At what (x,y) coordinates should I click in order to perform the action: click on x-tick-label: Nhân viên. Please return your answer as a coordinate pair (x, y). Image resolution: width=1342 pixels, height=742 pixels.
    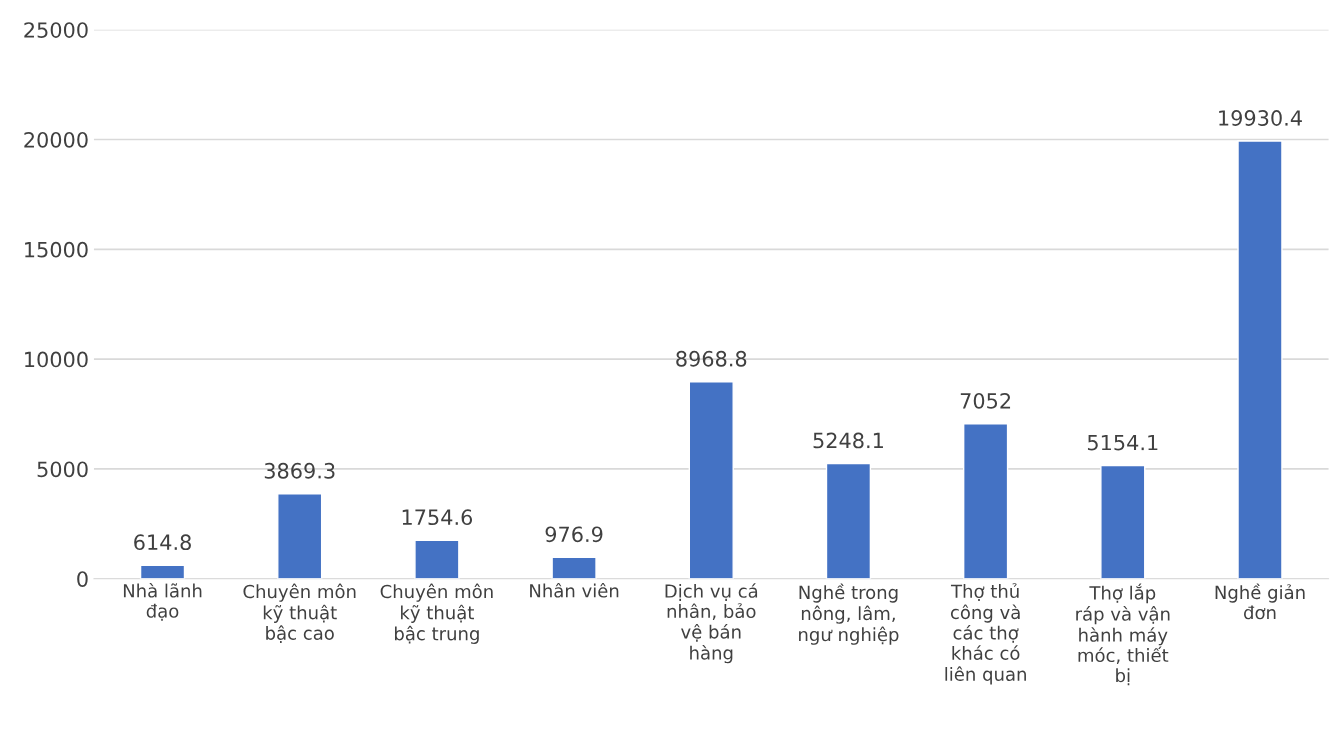
    Looking at the image, I should click on (574, 590).